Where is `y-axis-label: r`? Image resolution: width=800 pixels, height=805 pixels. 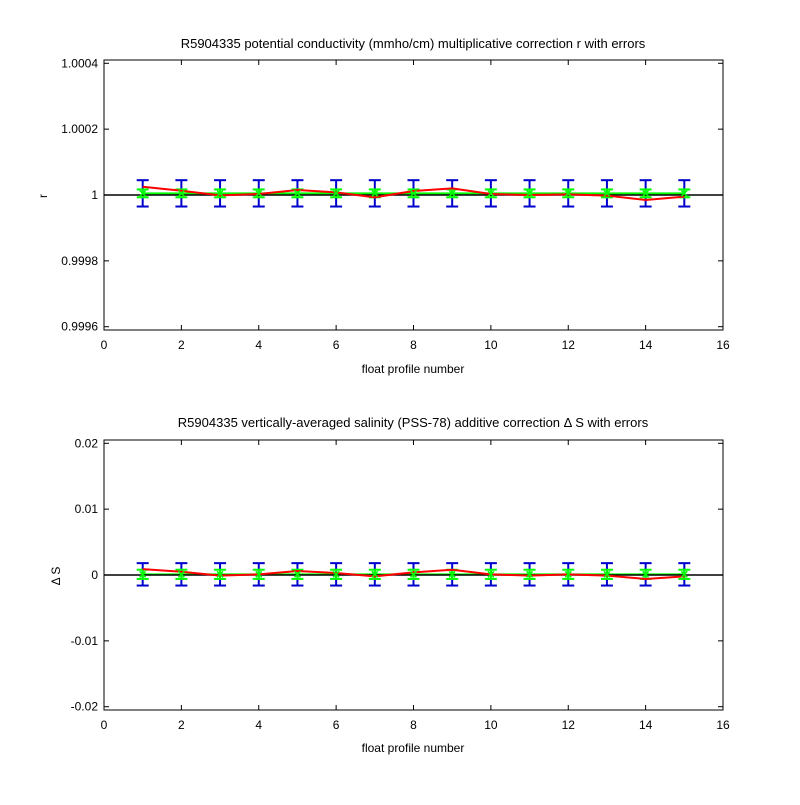
y-axis-label: r is located at coordinates (43, 196).